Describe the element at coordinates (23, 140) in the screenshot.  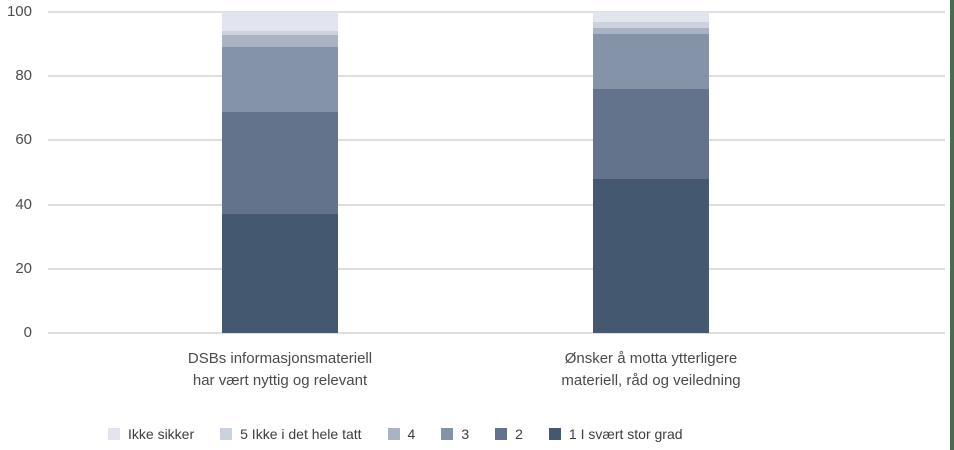
I see `y-tick-label-60: 60` at that location.